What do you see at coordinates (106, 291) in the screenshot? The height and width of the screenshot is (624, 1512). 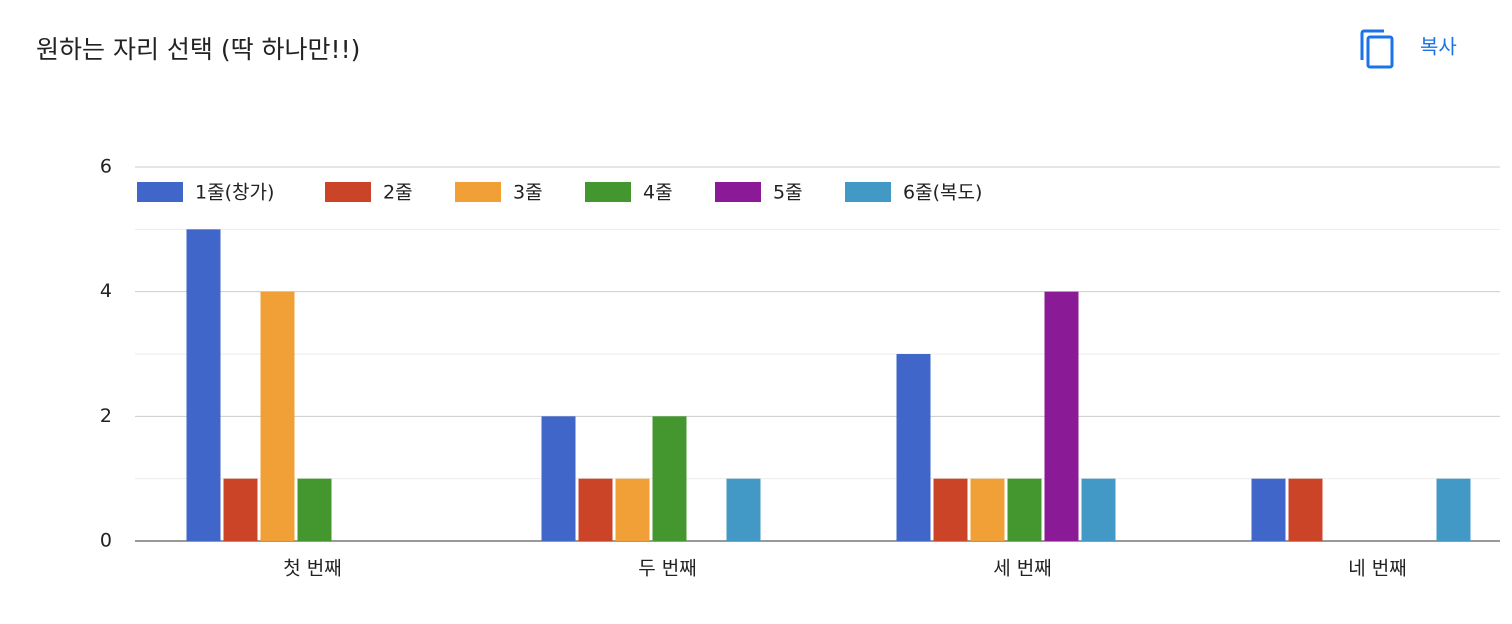 I see `y-tick-label: 4` at bounding box center [106, 291].